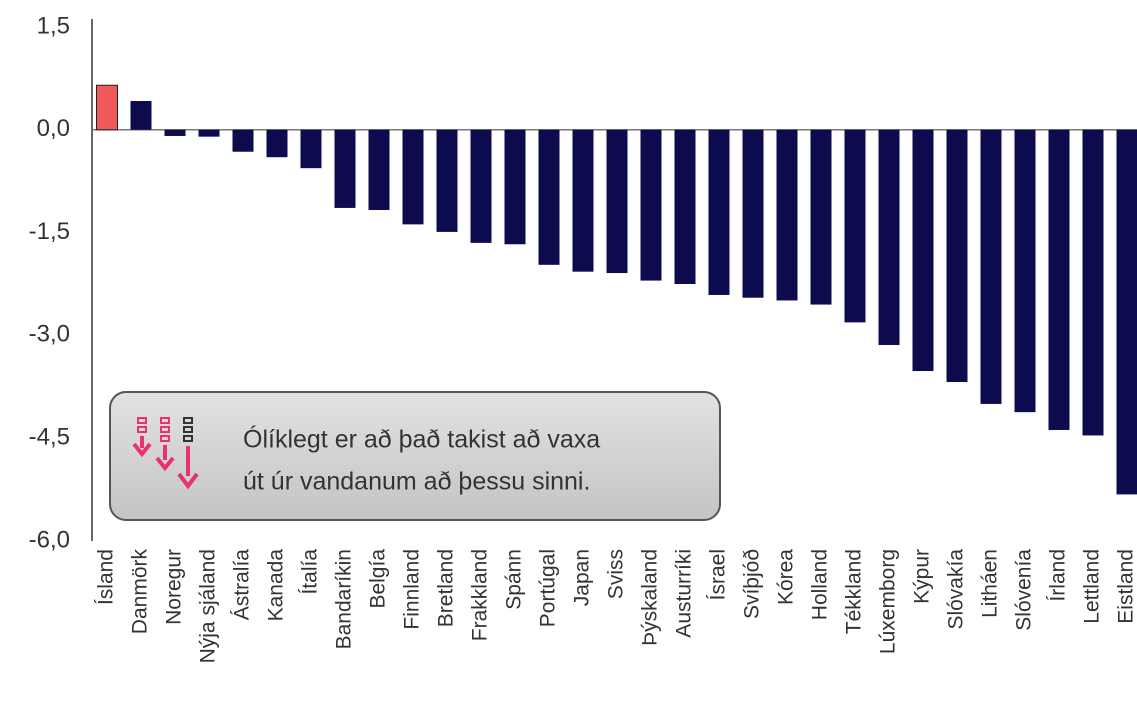  I want to click on x-tick-label: Lettland, so click(1092, 586).